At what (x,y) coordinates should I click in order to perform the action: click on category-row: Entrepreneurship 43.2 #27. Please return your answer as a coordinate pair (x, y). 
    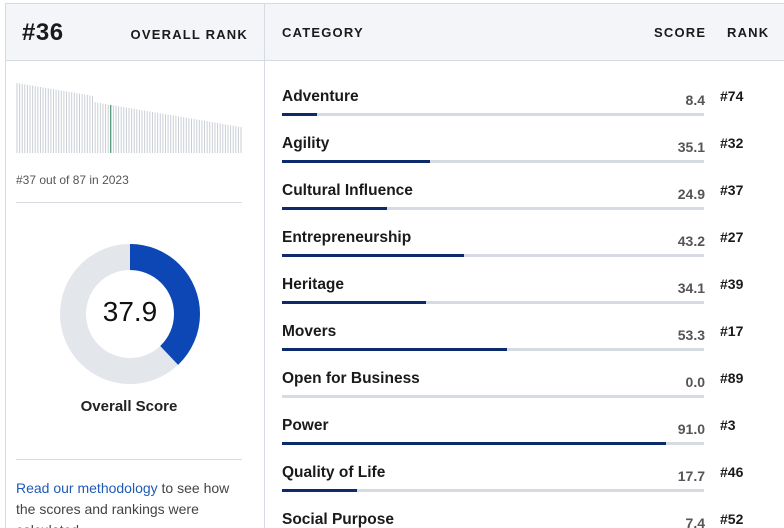
    Looking at the image, I should click on (524, 229).